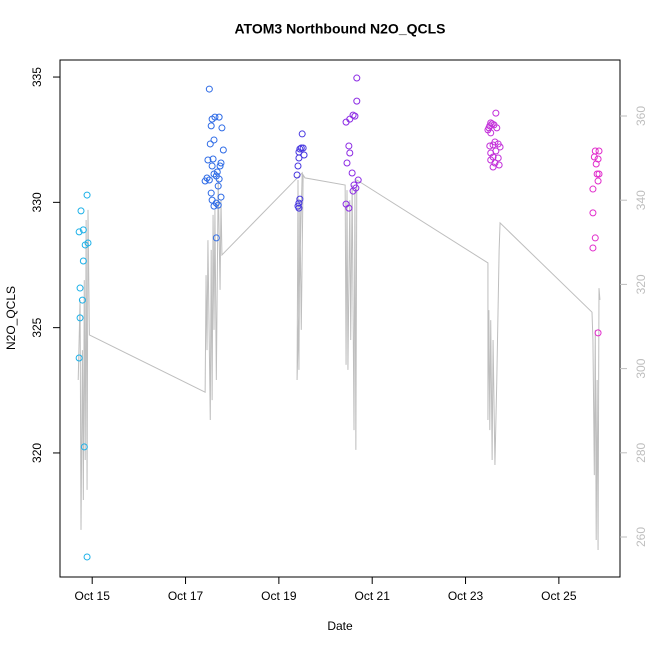 The width and height of the screenshot is (650, 650). Describe the element at coordinates (339, 29) in the screenshot. I see `chart-title: ATOM3 Northbound N2O_QCLS` at that location.